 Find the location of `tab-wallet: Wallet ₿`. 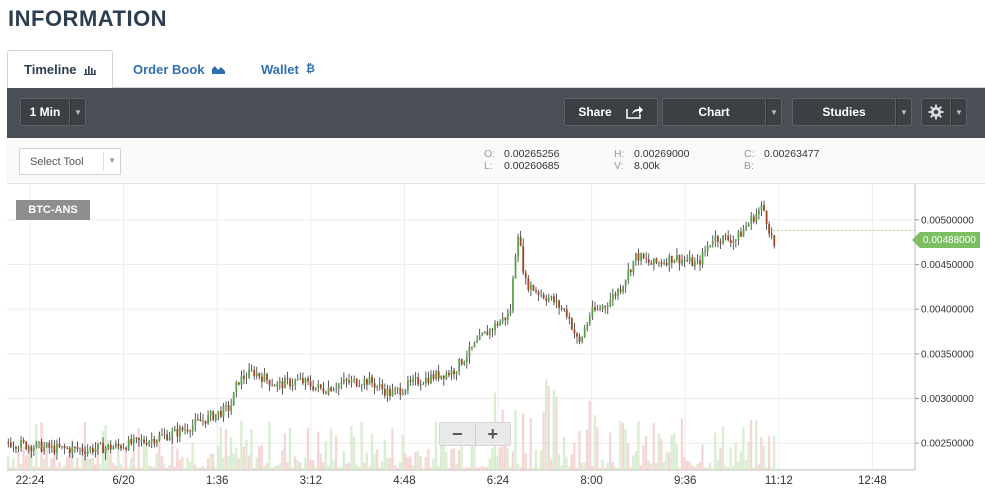

tab-wallet: Wallet ₿ is located at coordinates (288, 69).